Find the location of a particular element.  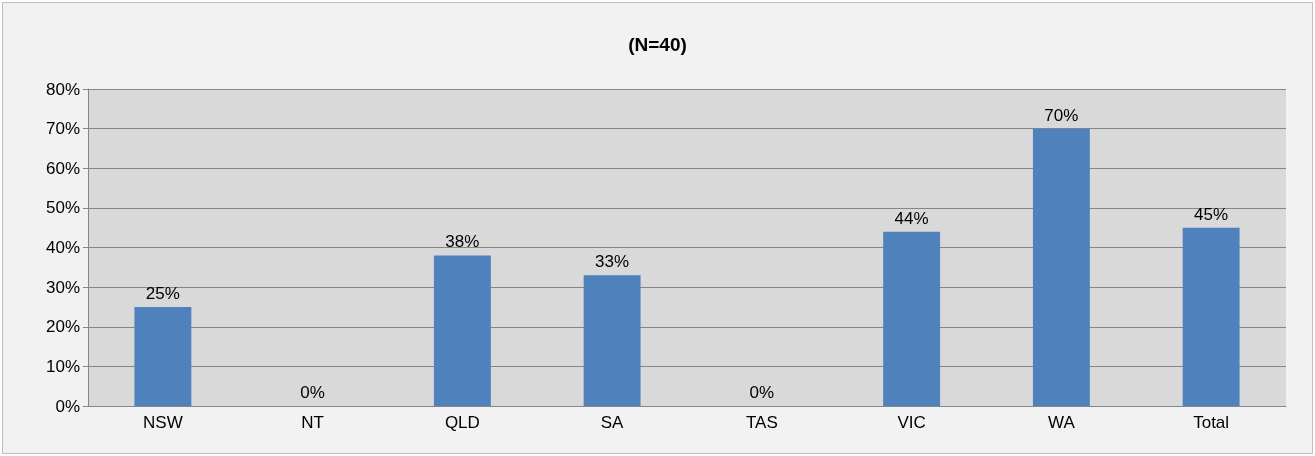

y-tick-label: 0% is located at coordinates (67, 406).